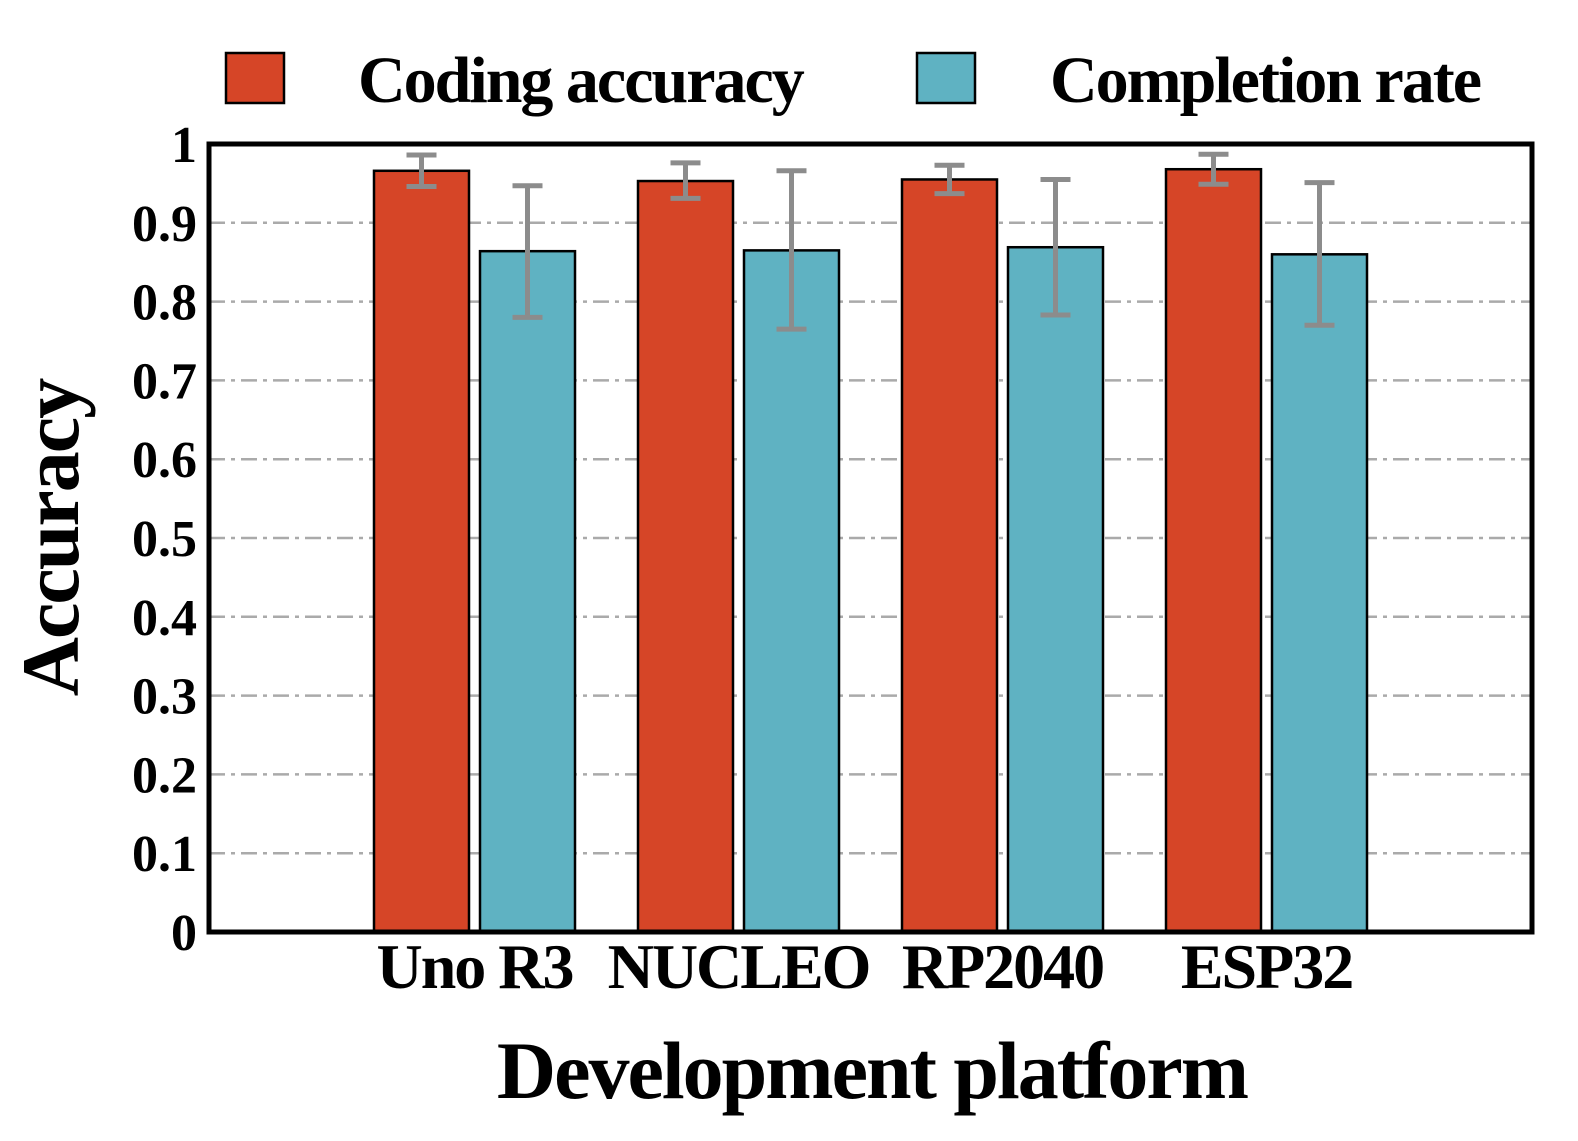  I want to click on x-axis-title: Development platform, so click(872, 1070).